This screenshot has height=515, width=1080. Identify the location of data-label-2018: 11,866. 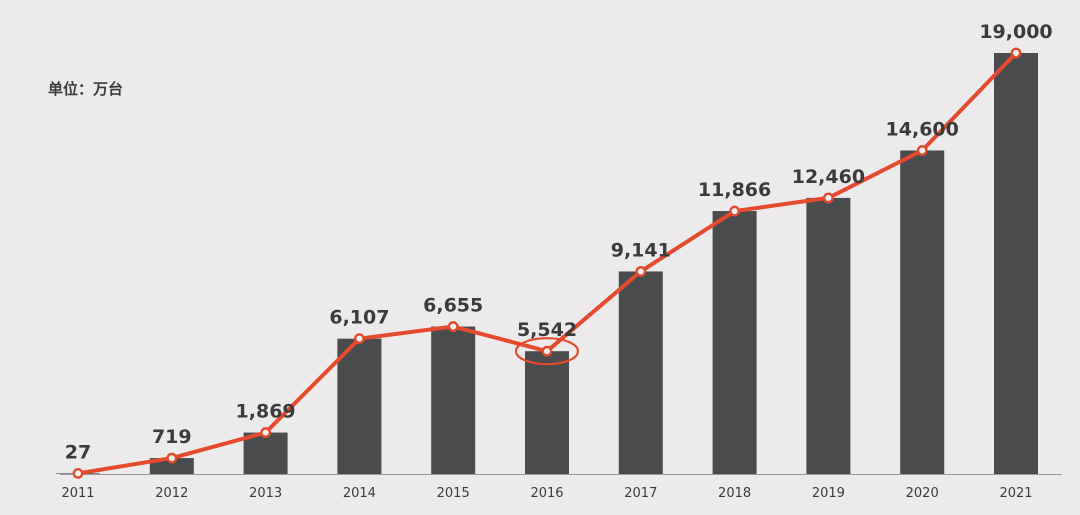
(734, 190).